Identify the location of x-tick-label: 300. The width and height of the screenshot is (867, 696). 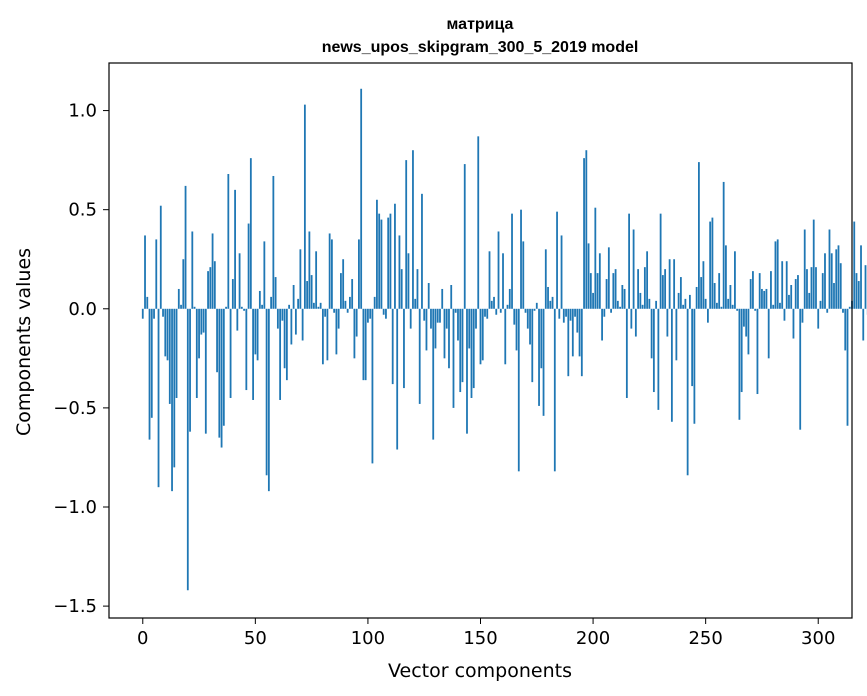
(818, 638).